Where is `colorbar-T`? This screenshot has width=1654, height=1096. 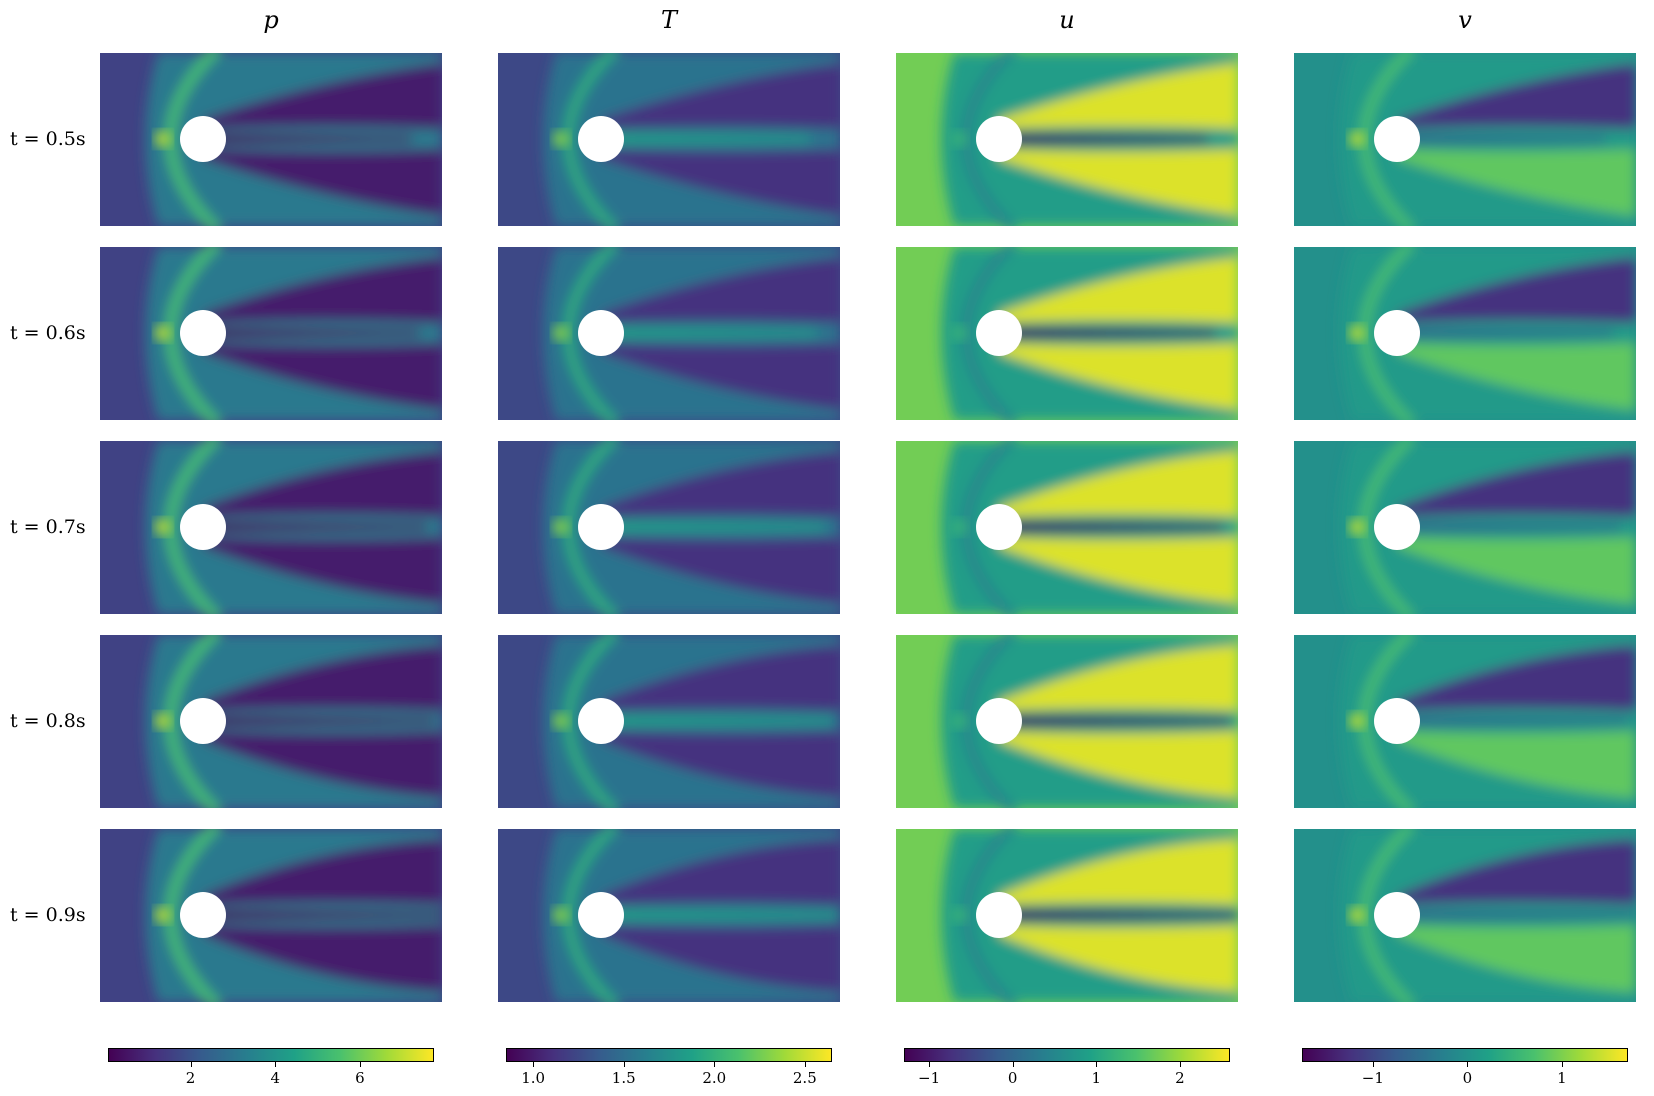
colorbar-T is located at coordinates (669, 1055).